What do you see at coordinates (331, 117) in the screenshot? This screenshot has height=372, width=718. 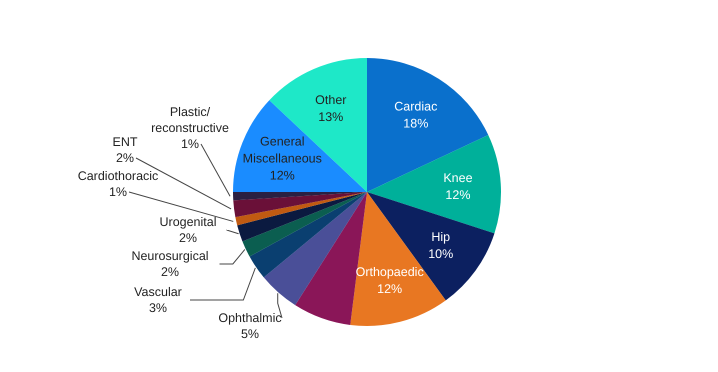 I see `data-label: 13%` at bounding box center [331, 117].